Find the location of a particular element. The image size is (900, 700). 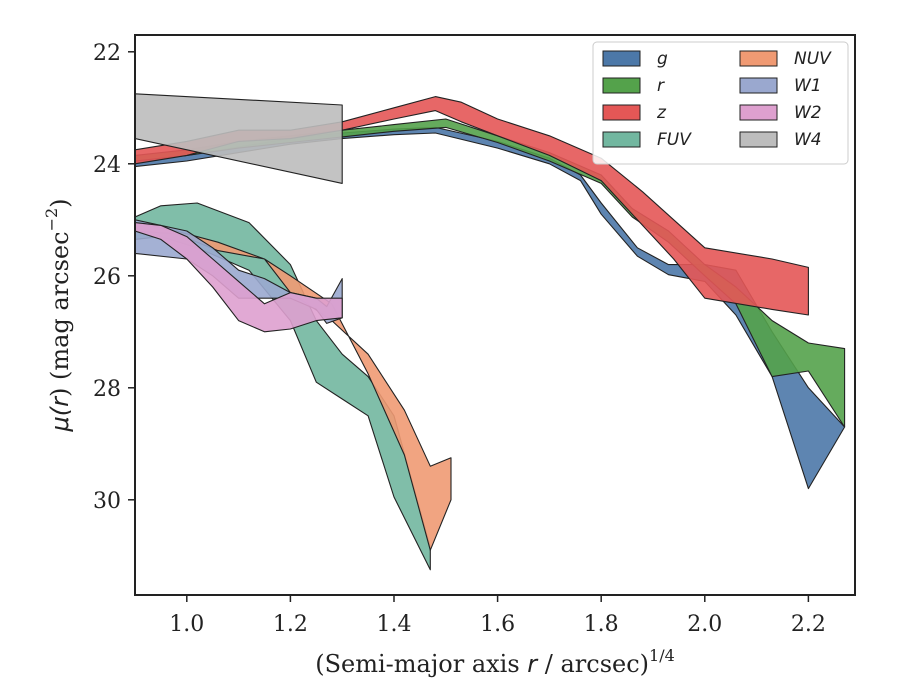

y-tick-label: 30 is located at coordinates (107, 501).